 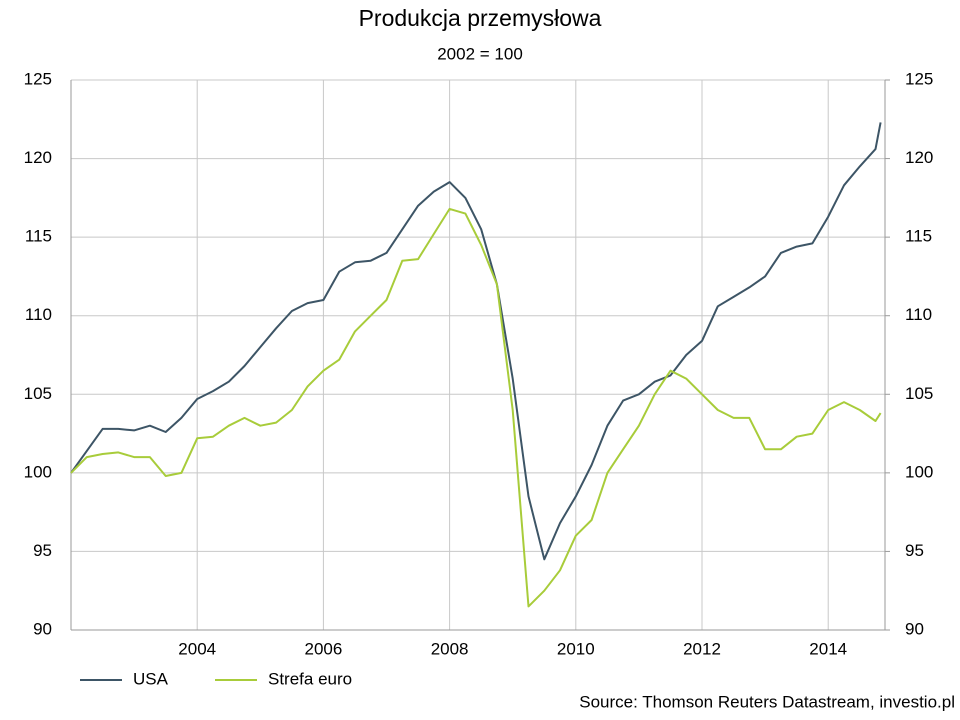 What do you see at coordinates (310, 678) in the screenshot?
I see `legend-label: Strefa euro` at bounding box center [310, 678].